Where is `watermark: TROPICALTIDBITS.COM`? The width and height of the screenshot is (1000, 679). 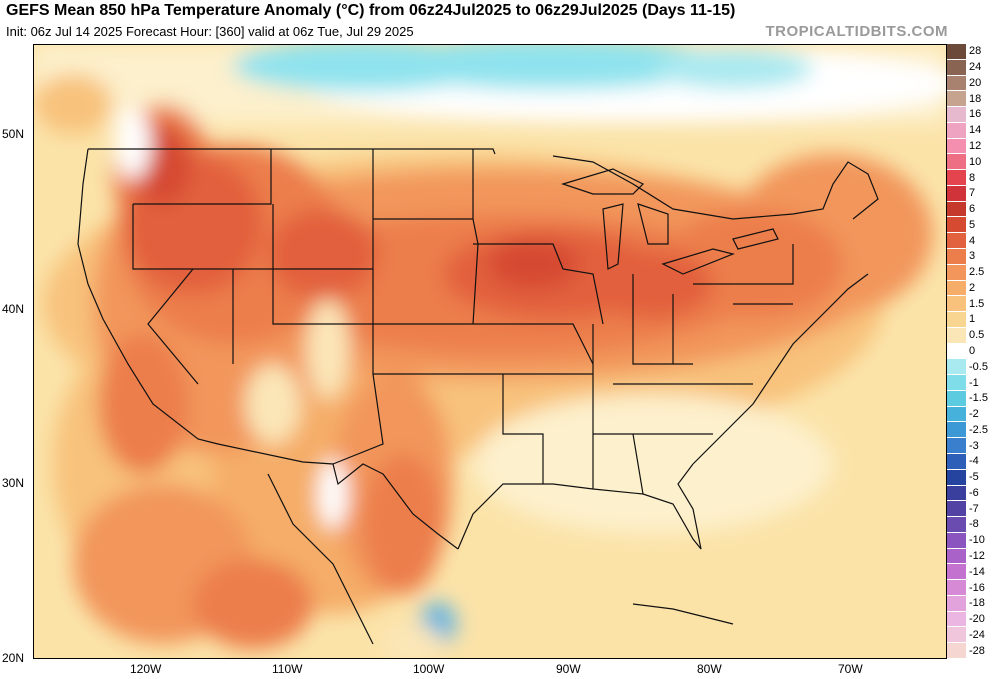
watermark: TROPICALTIDBITS.COM is located at coordinates (856, 31).